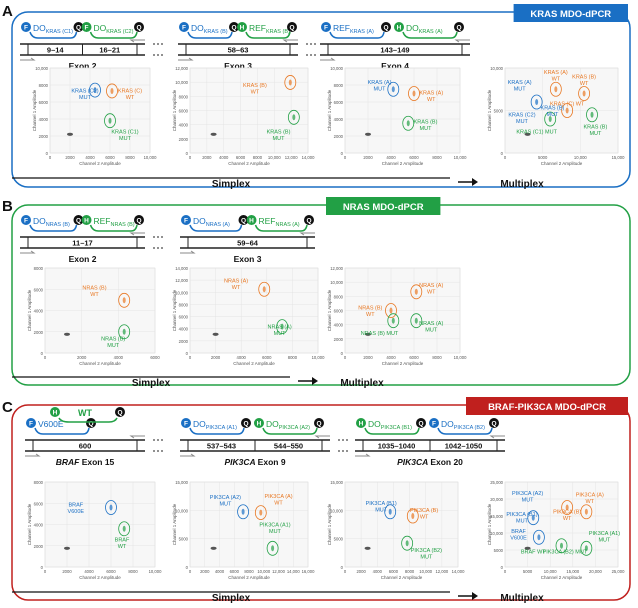 The image size is (638, 608). What do you see at coordinates (84, 95) in the screenshot?
I see `cluster-label: KRAS (C2)MUT` at bounding box center [84, 95].